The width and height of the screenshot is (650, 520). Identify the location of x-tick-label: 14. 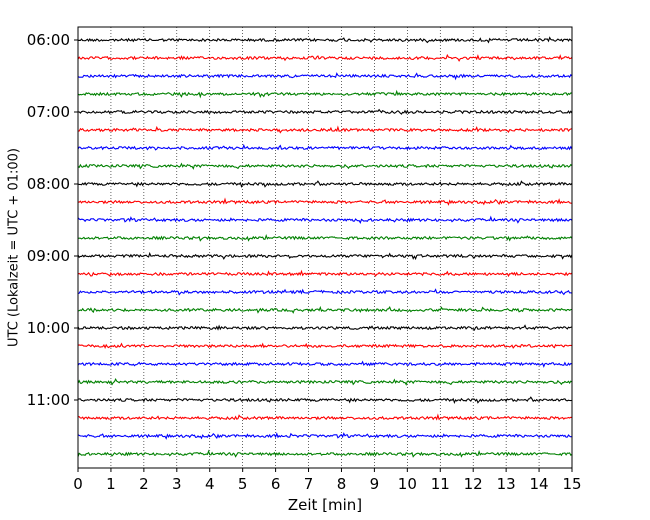
(539, 484).